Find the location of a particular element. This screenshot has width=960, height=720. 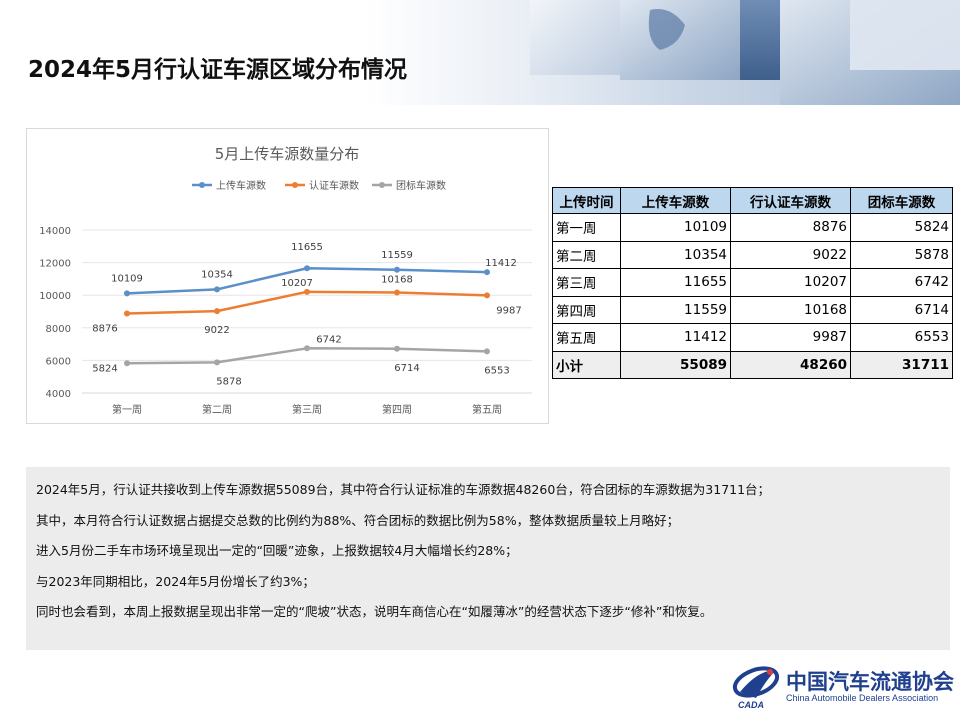

x-tick-label: 第四周 is located at coordinates (397, 409).